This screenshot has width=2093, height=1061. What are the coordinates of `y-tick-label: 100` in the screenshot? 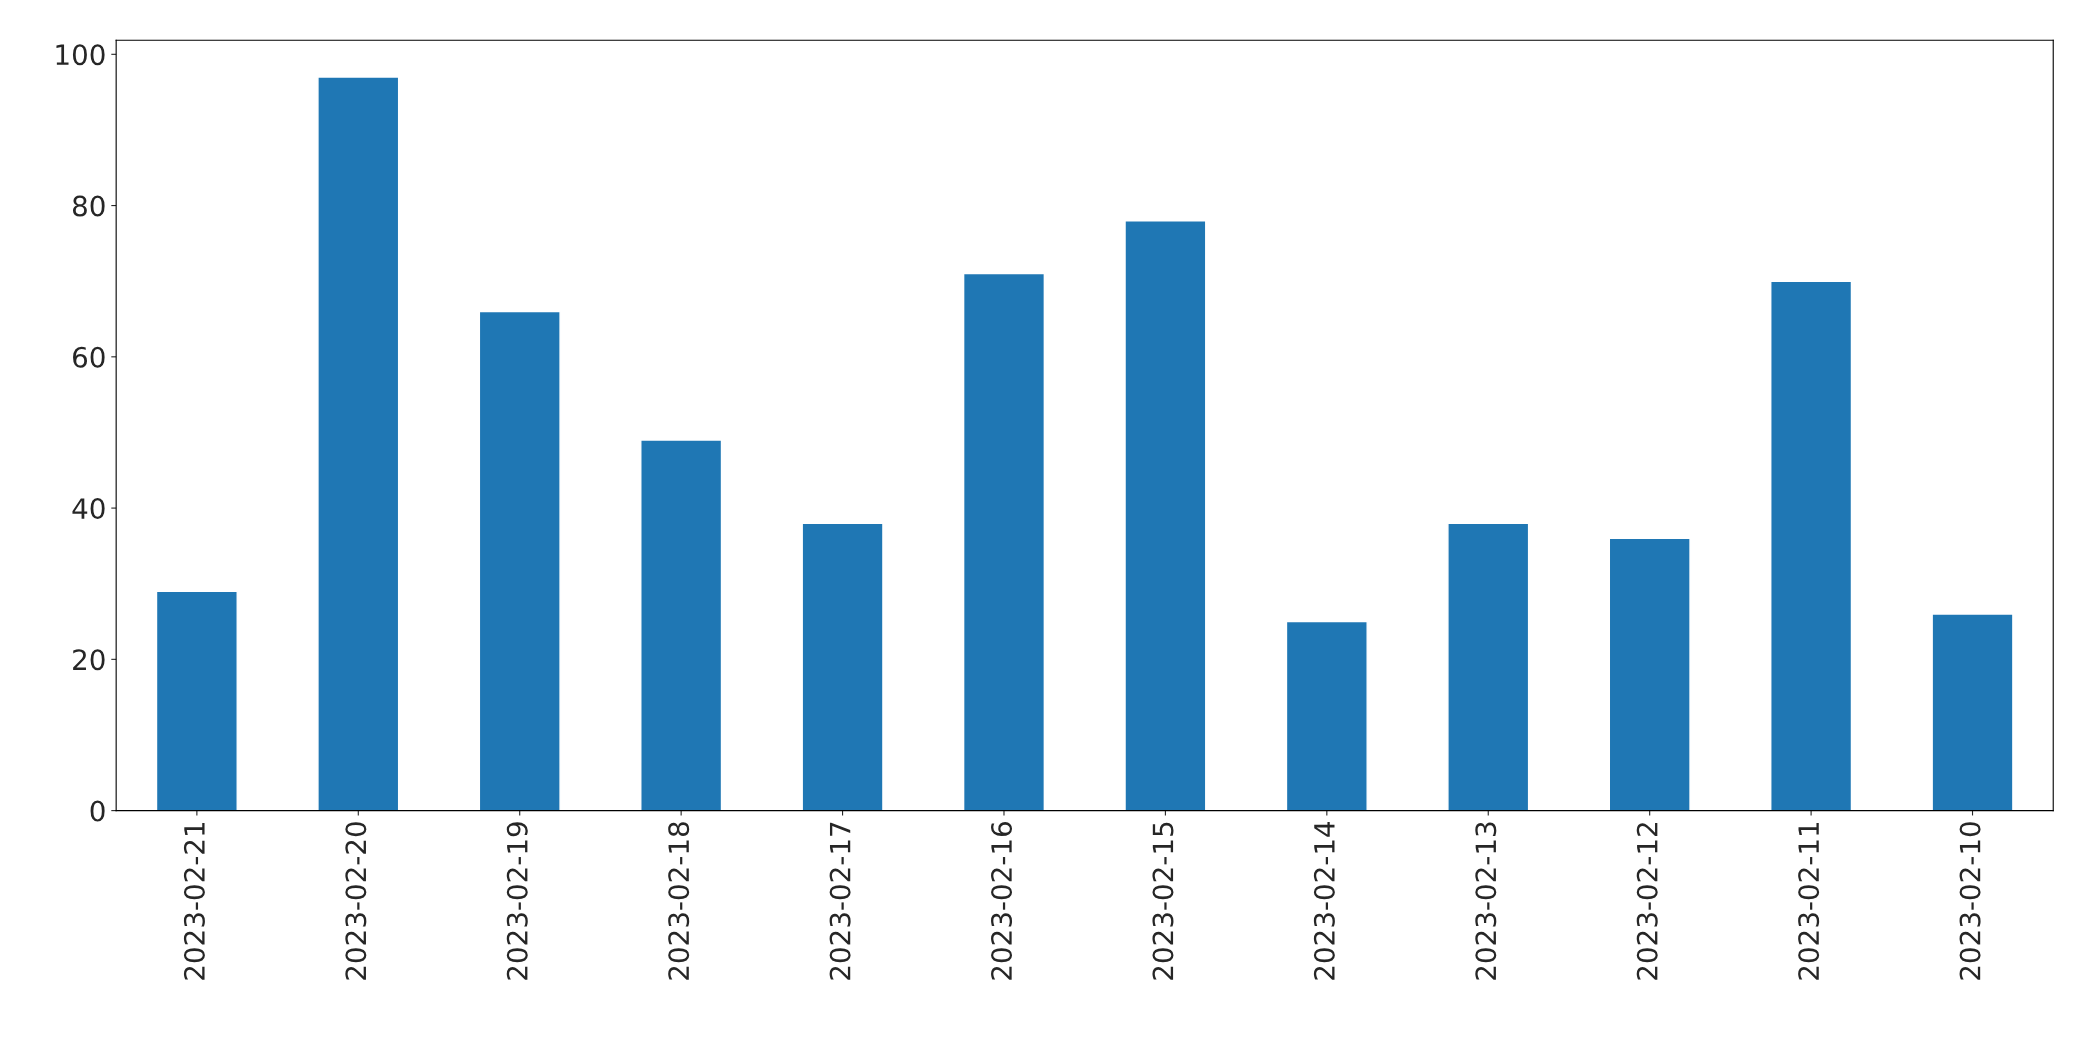 It's located at (80, 55).